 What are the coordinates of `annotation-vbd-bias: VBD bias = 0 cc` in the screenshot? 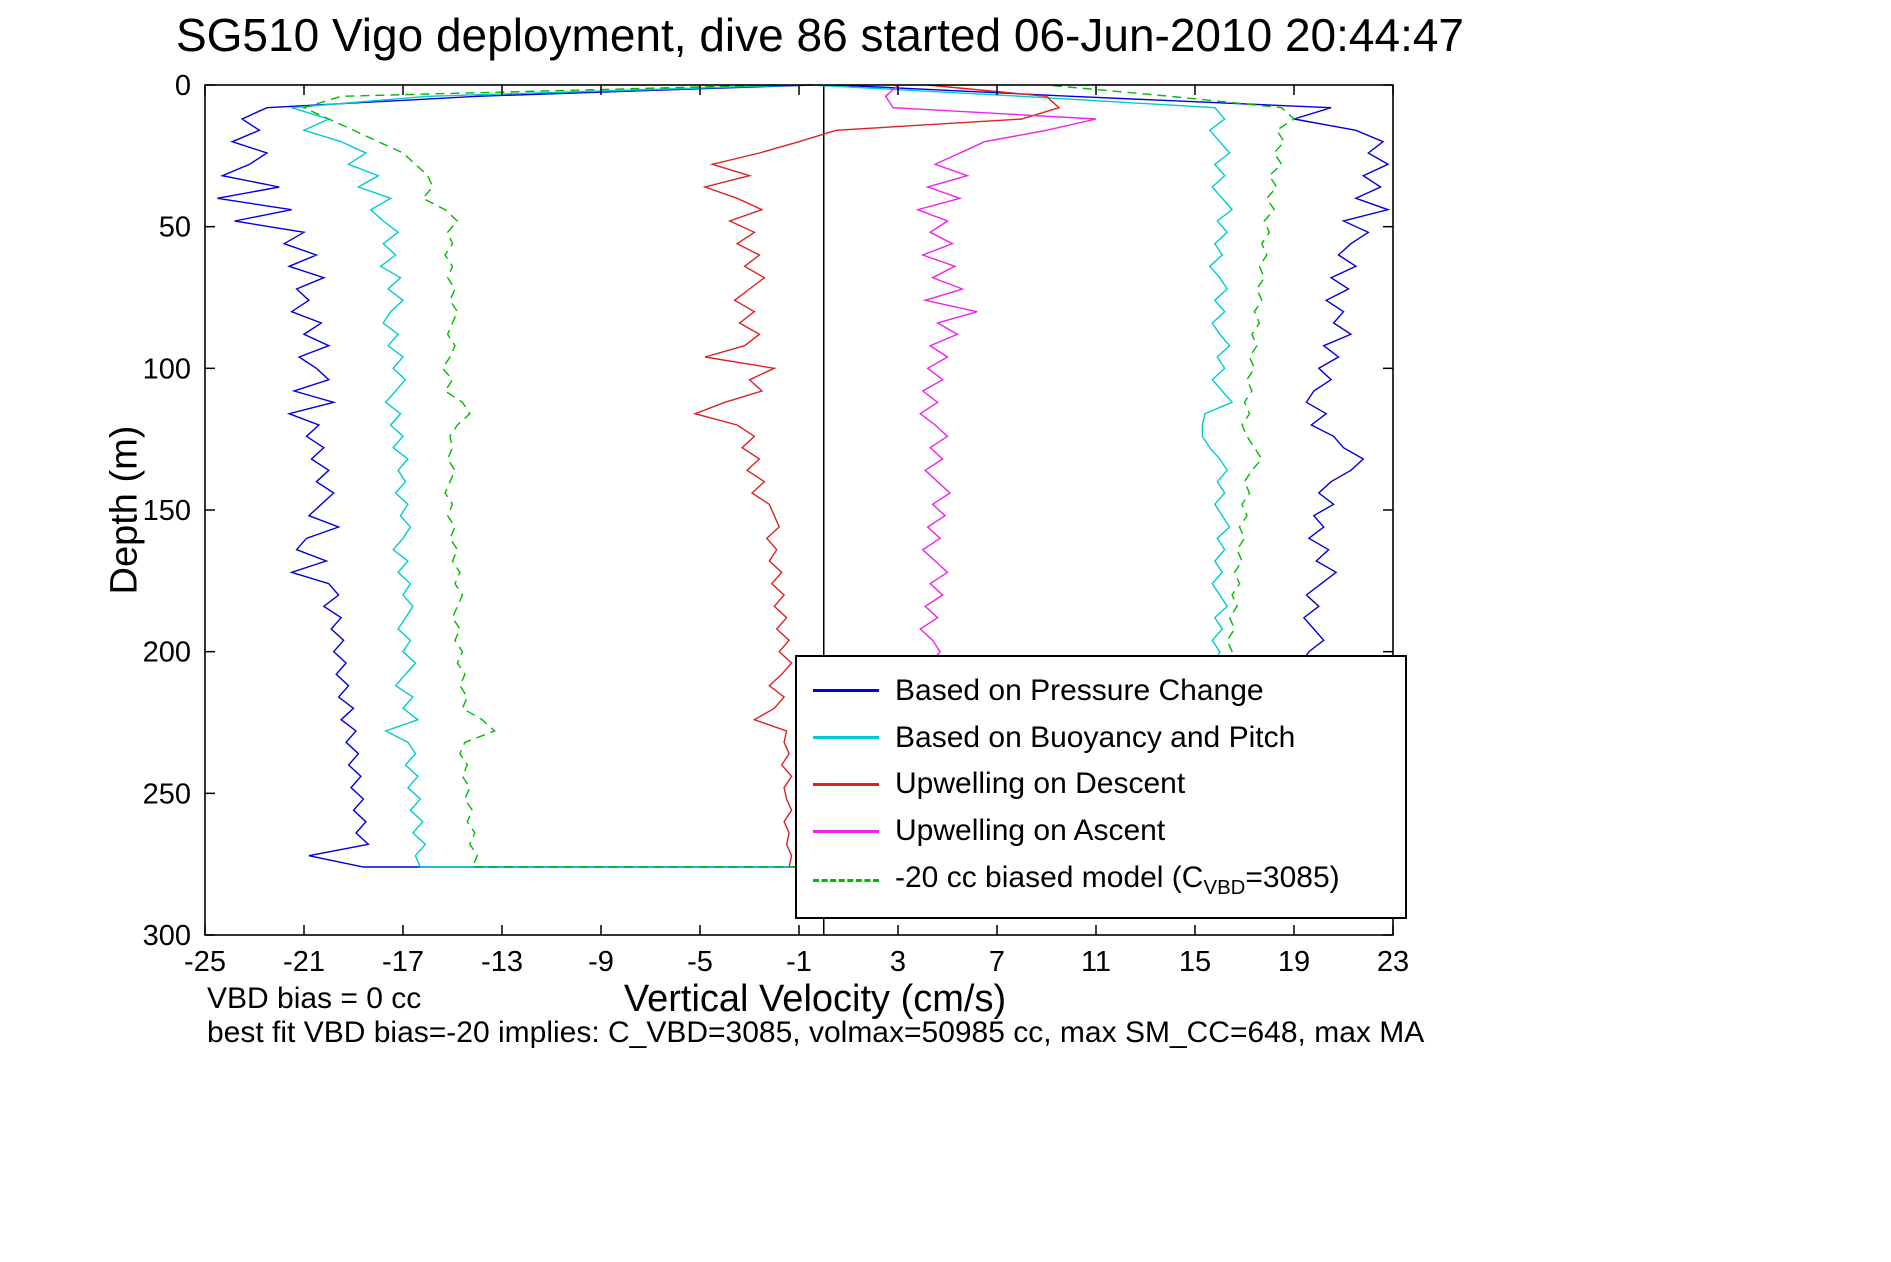 It's located at (314, 998).